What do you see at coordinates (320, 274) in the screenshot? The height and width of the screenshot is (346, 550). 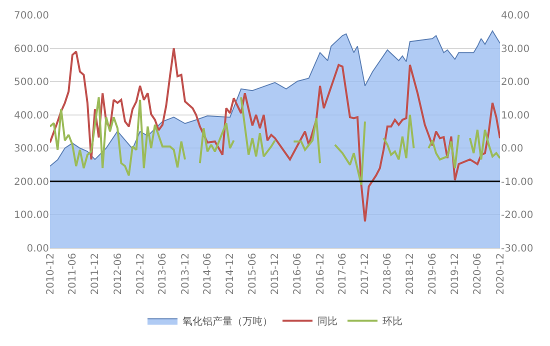 I see `x-tick-label: 2016-12` at bounding box center [320, 274].